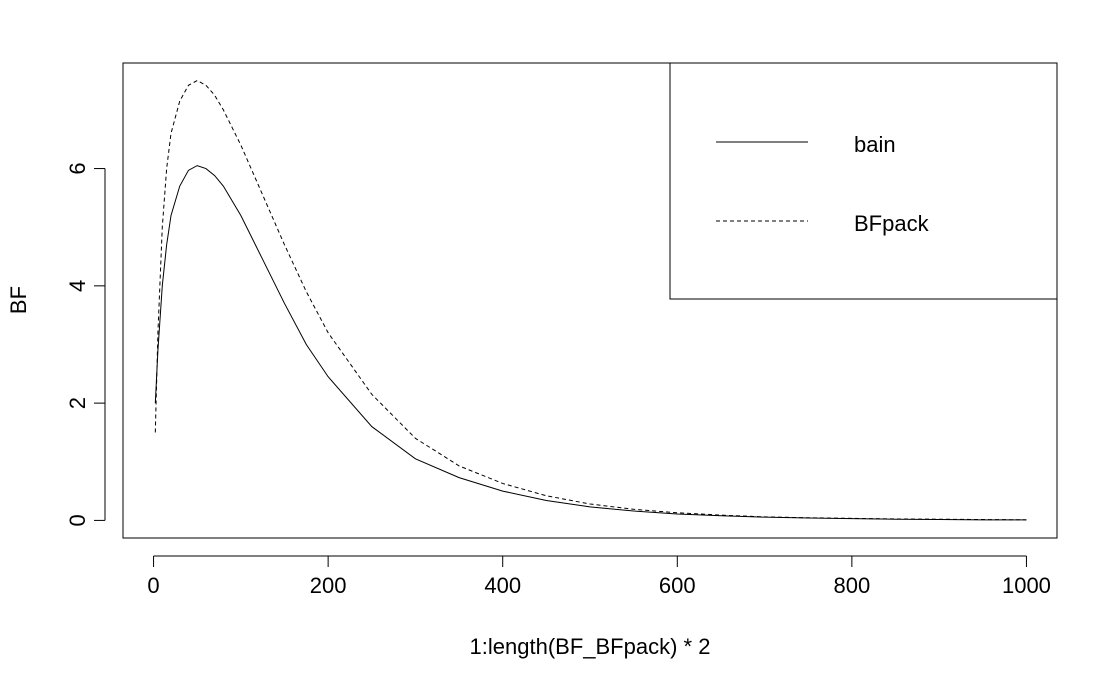  Describe the element at coordinates (1026, 585) in the screenshot. I see `x-tick-label: 1000` at that location.